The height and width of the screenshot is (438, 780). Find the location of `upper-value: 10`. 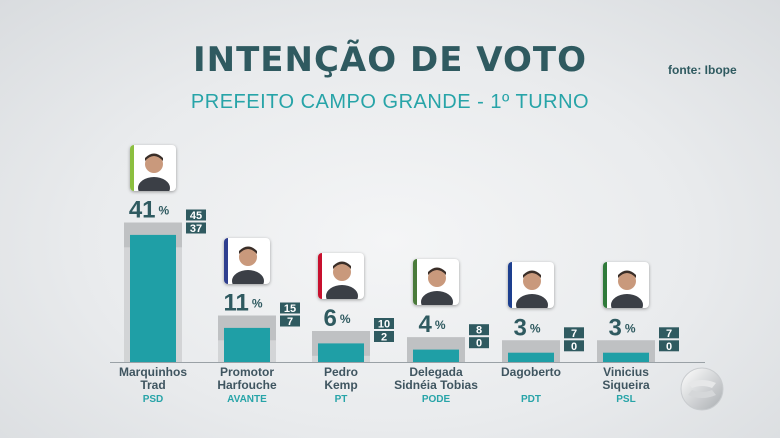

upper-value: 10 is located at coordinates (384, 325).